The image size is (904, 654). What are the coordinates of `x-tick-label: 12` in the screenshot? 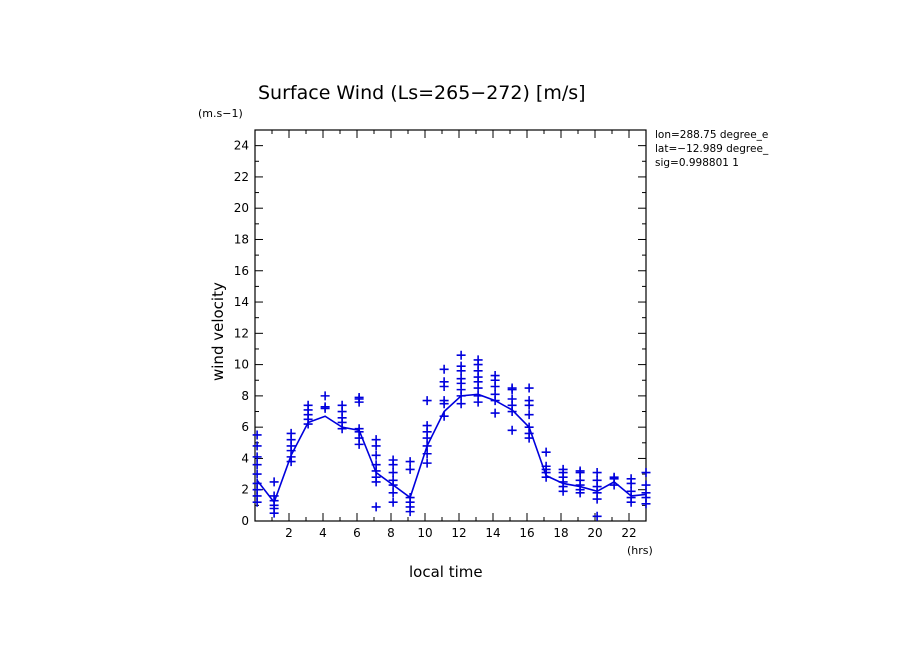 It's located at (458, 533).